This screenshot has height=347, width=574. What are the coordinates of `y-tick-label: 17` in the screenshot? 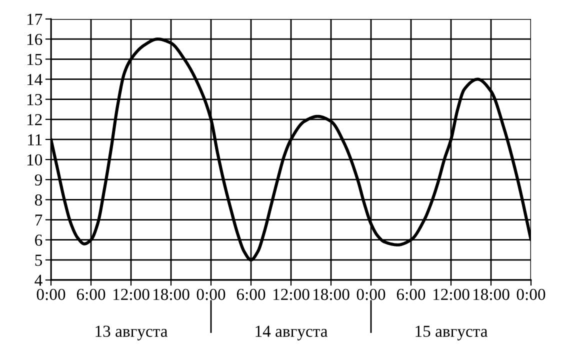 It's located at (34, 19).